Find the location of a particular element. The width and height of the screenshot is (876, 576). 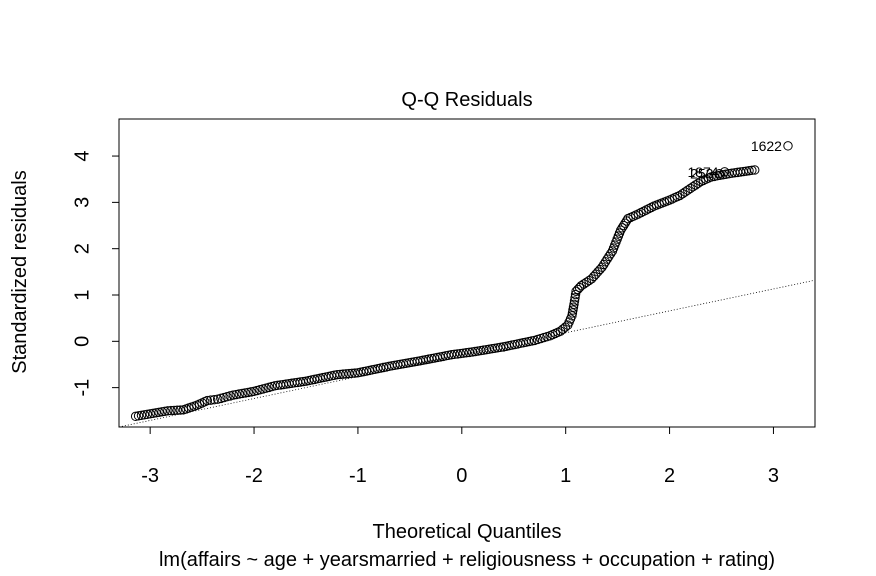

x-tick-label: 0 is located at coordinates (461, 476).